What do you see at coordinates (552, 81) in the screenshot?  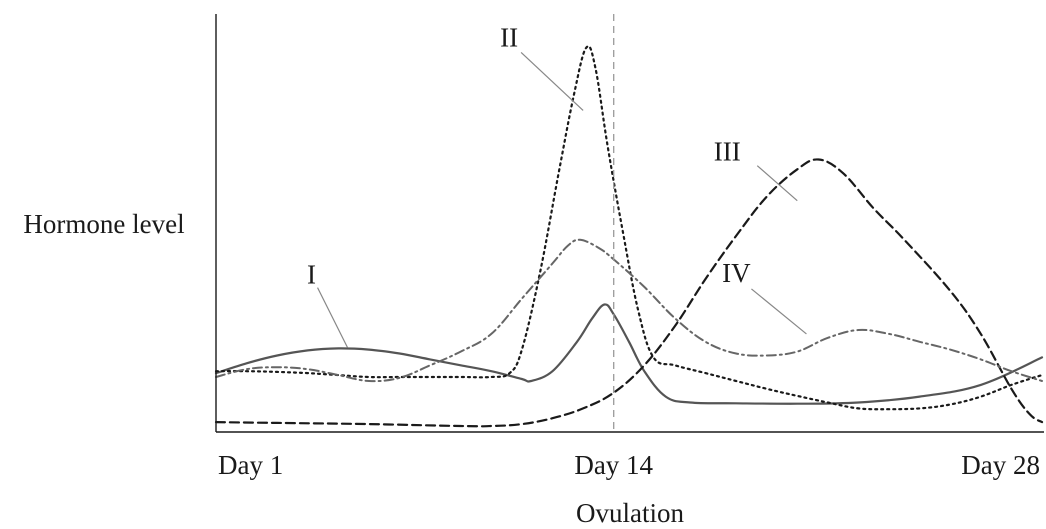 I see `leader-line-ii` at bounding box center [552, 81].